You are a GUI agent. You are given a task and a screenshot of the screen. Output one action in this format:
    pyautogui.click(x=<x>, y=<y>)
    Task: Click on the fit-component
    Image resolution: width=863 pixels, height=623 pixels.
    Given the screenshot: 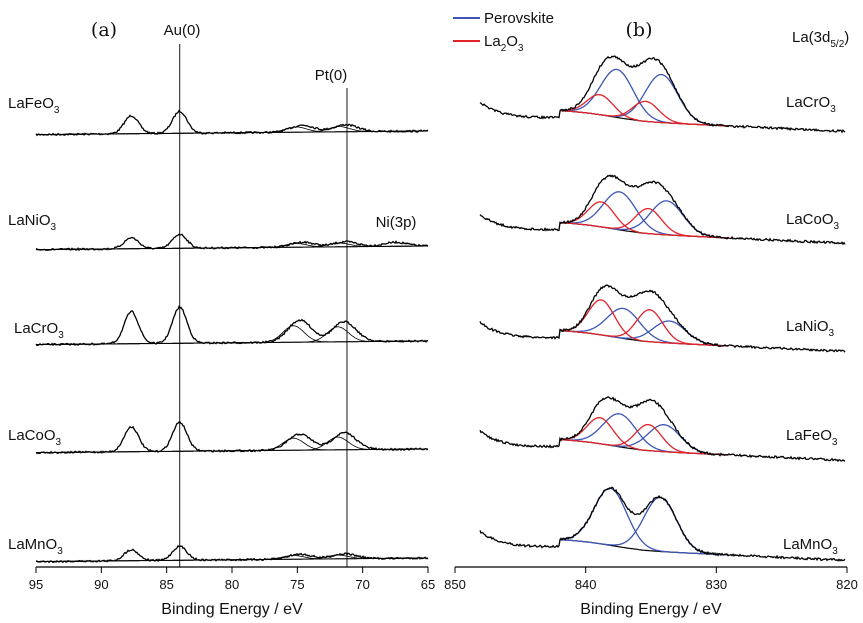 What is the action you would take?
    pyautogui.click(x=232, y=444)
    